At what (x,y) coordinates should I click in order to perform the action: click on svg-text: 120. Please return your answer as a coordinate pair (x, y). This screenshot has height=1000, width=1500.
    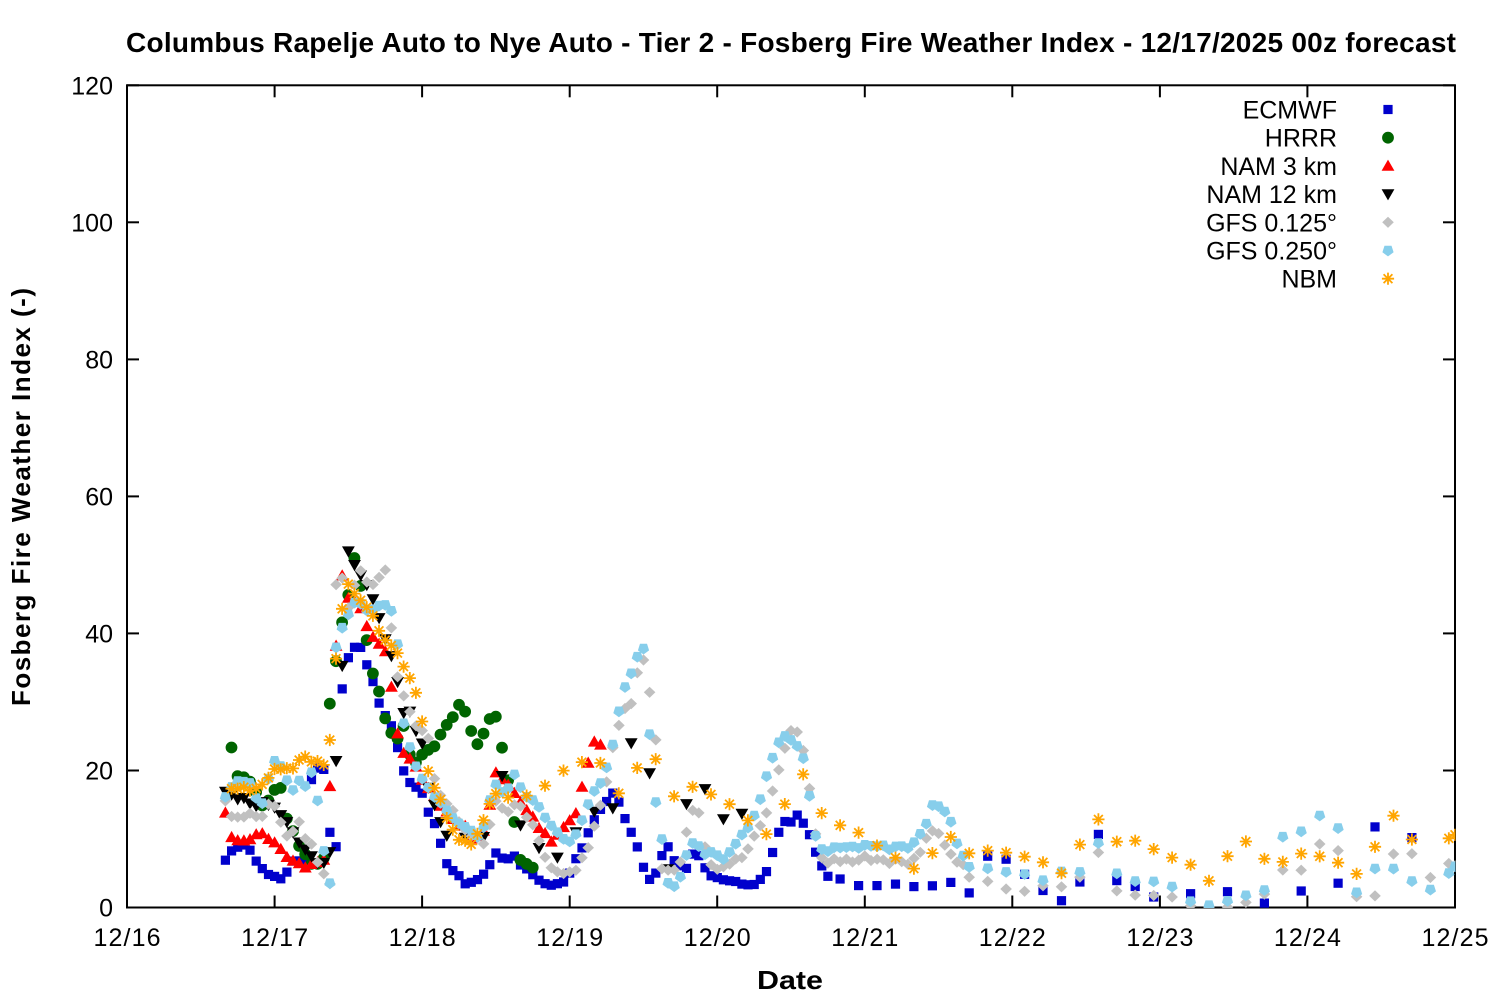
    Looking at the image, I should click on (92, 86).